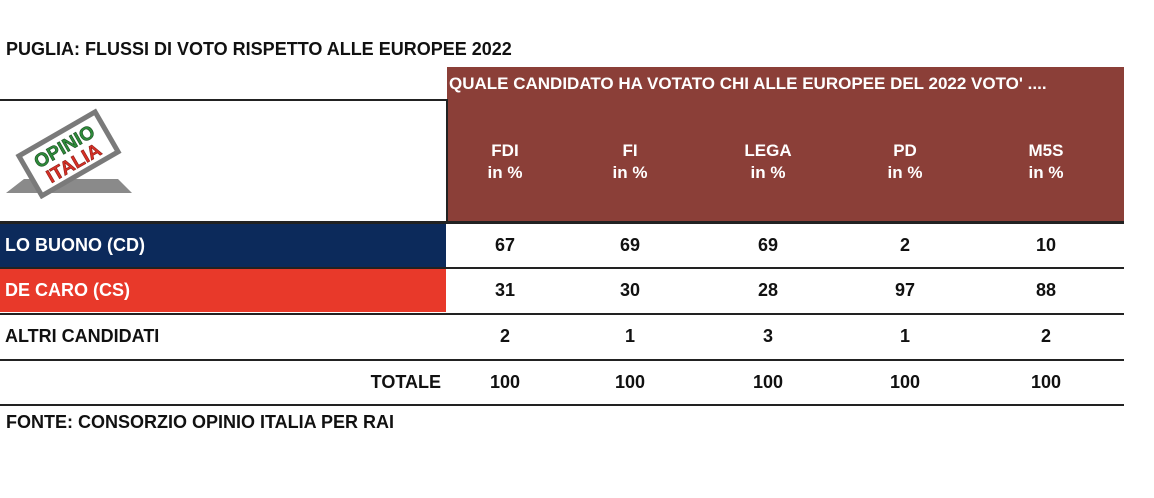 Image resolution: width=1154 pixels, height=498 pixels. I want to click on table-cell: 10, so click(1046, 245).